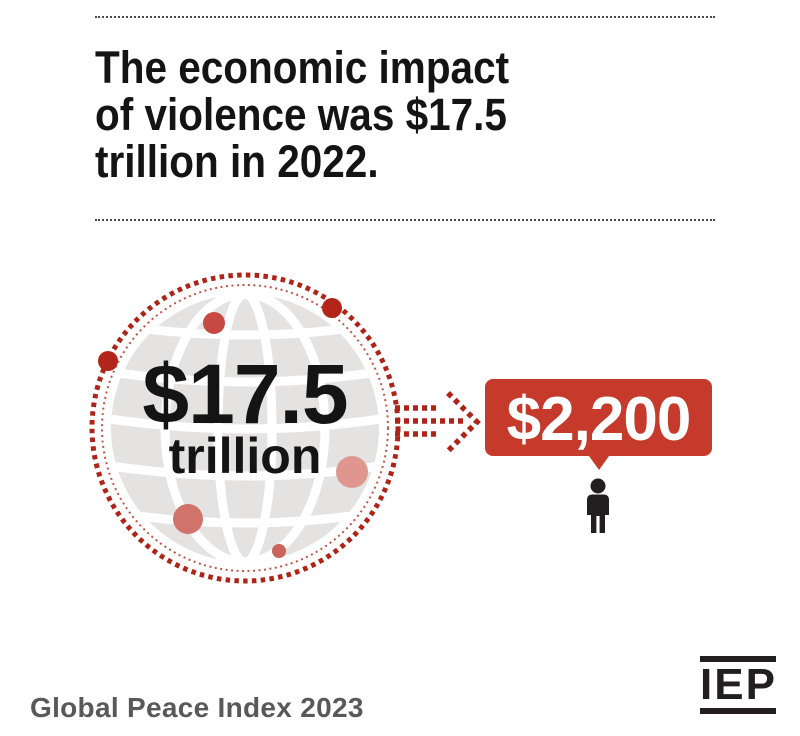  Describe the element at coordinates (598, 505) in the screenshot. I see `person-icon` at that location.